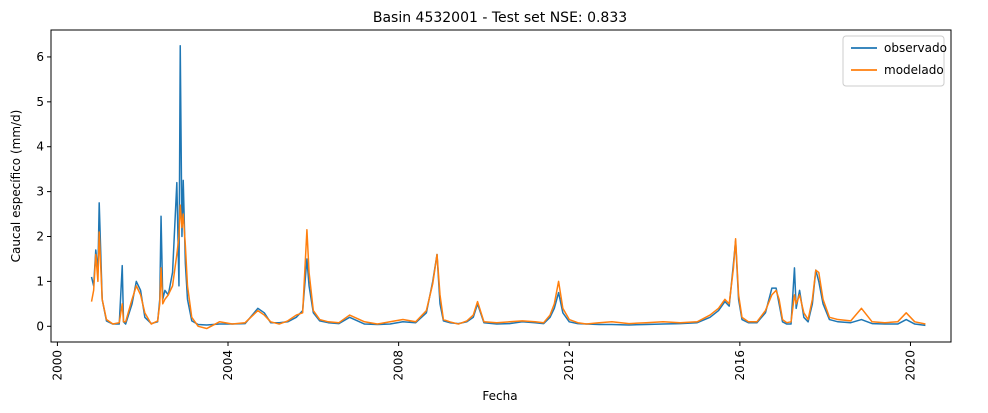 This screenshot has height=413, width=988. Describe the element at coordinates (894, 61) in the screenshot. I see `legend: observado modelado` at that location.